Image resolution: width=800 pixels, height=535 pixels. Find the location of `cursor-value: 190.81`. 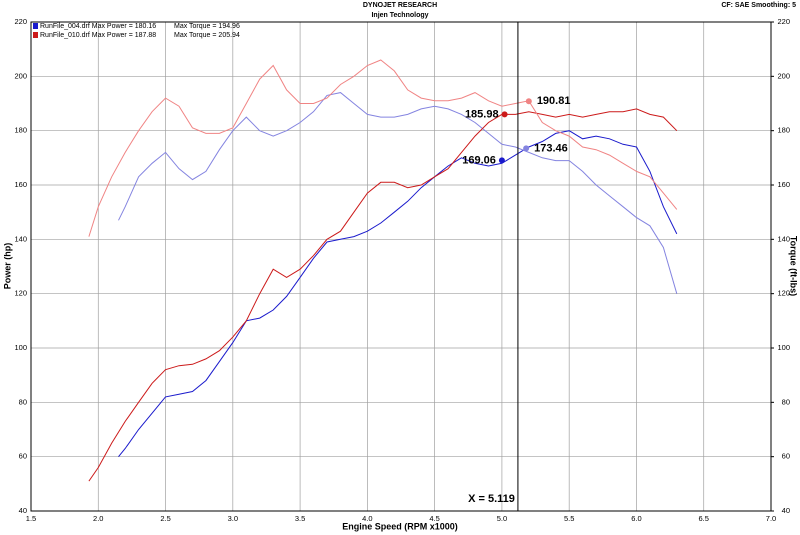

cursor-value: 190.81 is located at coordinates (554, 101).